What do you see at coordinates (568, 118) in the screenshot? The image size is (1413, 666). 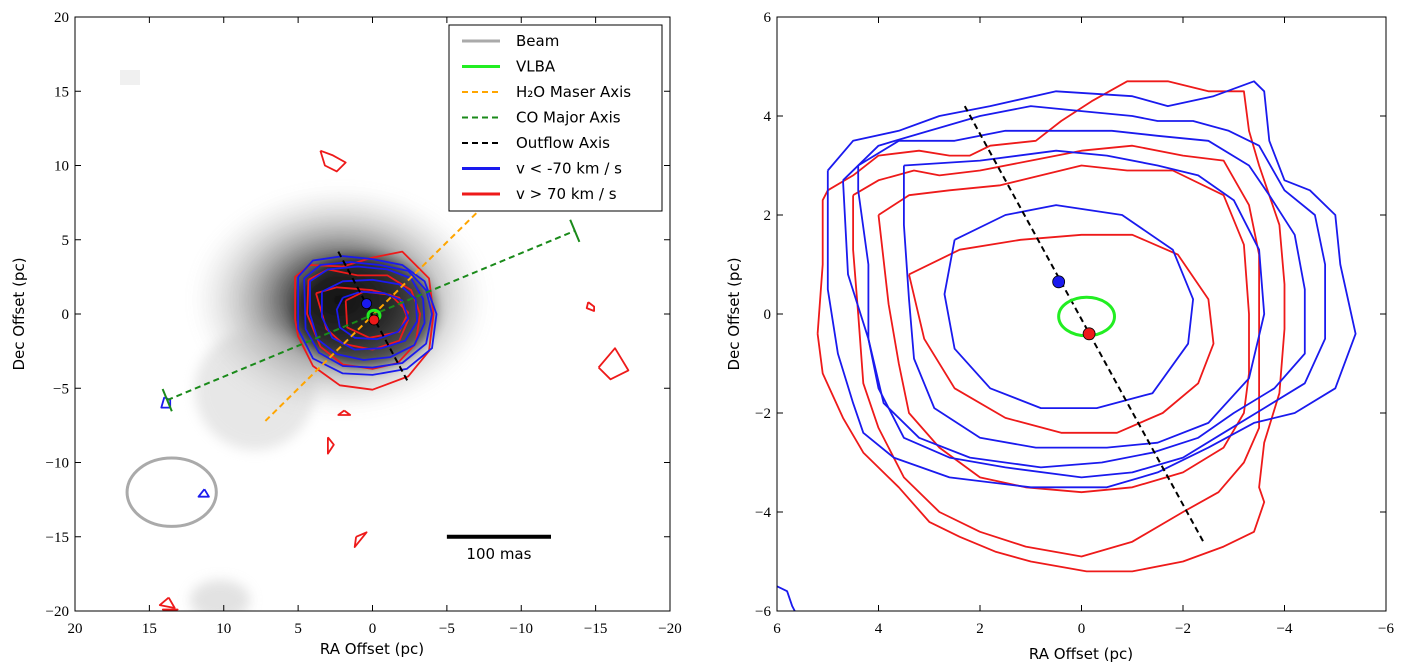 I see `legend-label-3: CO Major Axis` at bounding box center [568, 118].